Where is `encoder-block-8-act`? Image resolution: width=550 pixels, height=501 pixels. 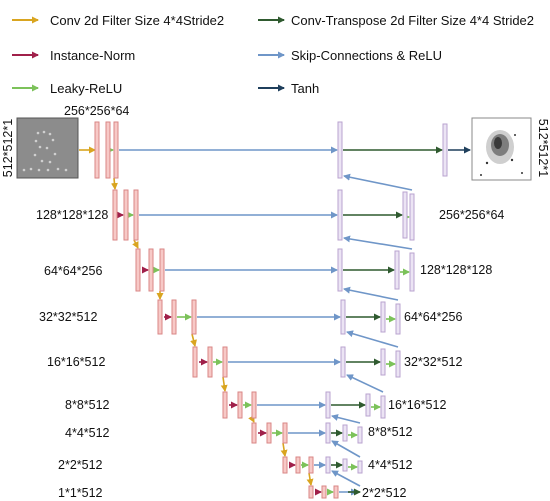 encoder-block-8-act is located at coordinates (336, 492).